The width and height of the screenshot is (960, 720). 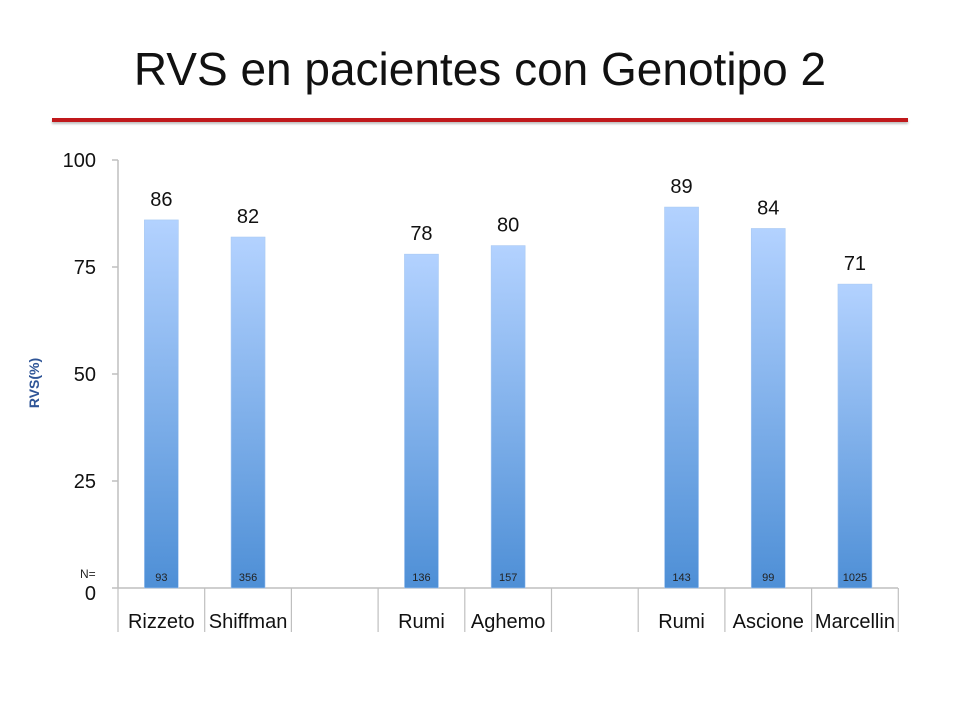 I want to click on bar-value-label: 78, so click(x=421, y=234).